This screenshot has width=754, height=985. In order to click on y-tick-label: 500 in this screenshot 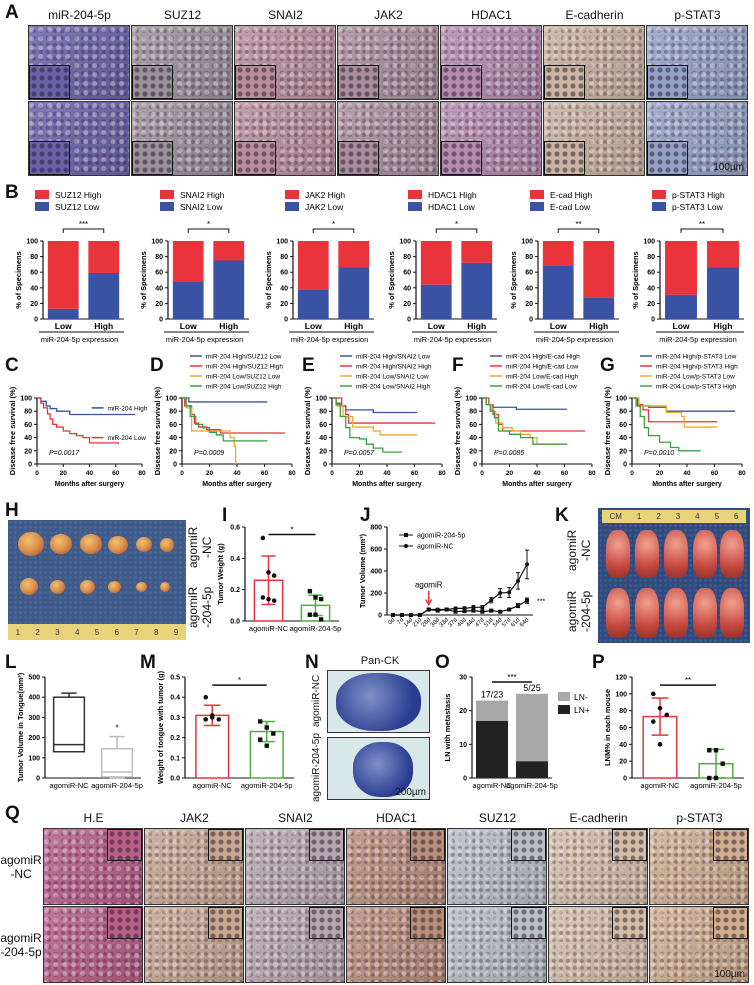, I will do `click(34, 678)`.